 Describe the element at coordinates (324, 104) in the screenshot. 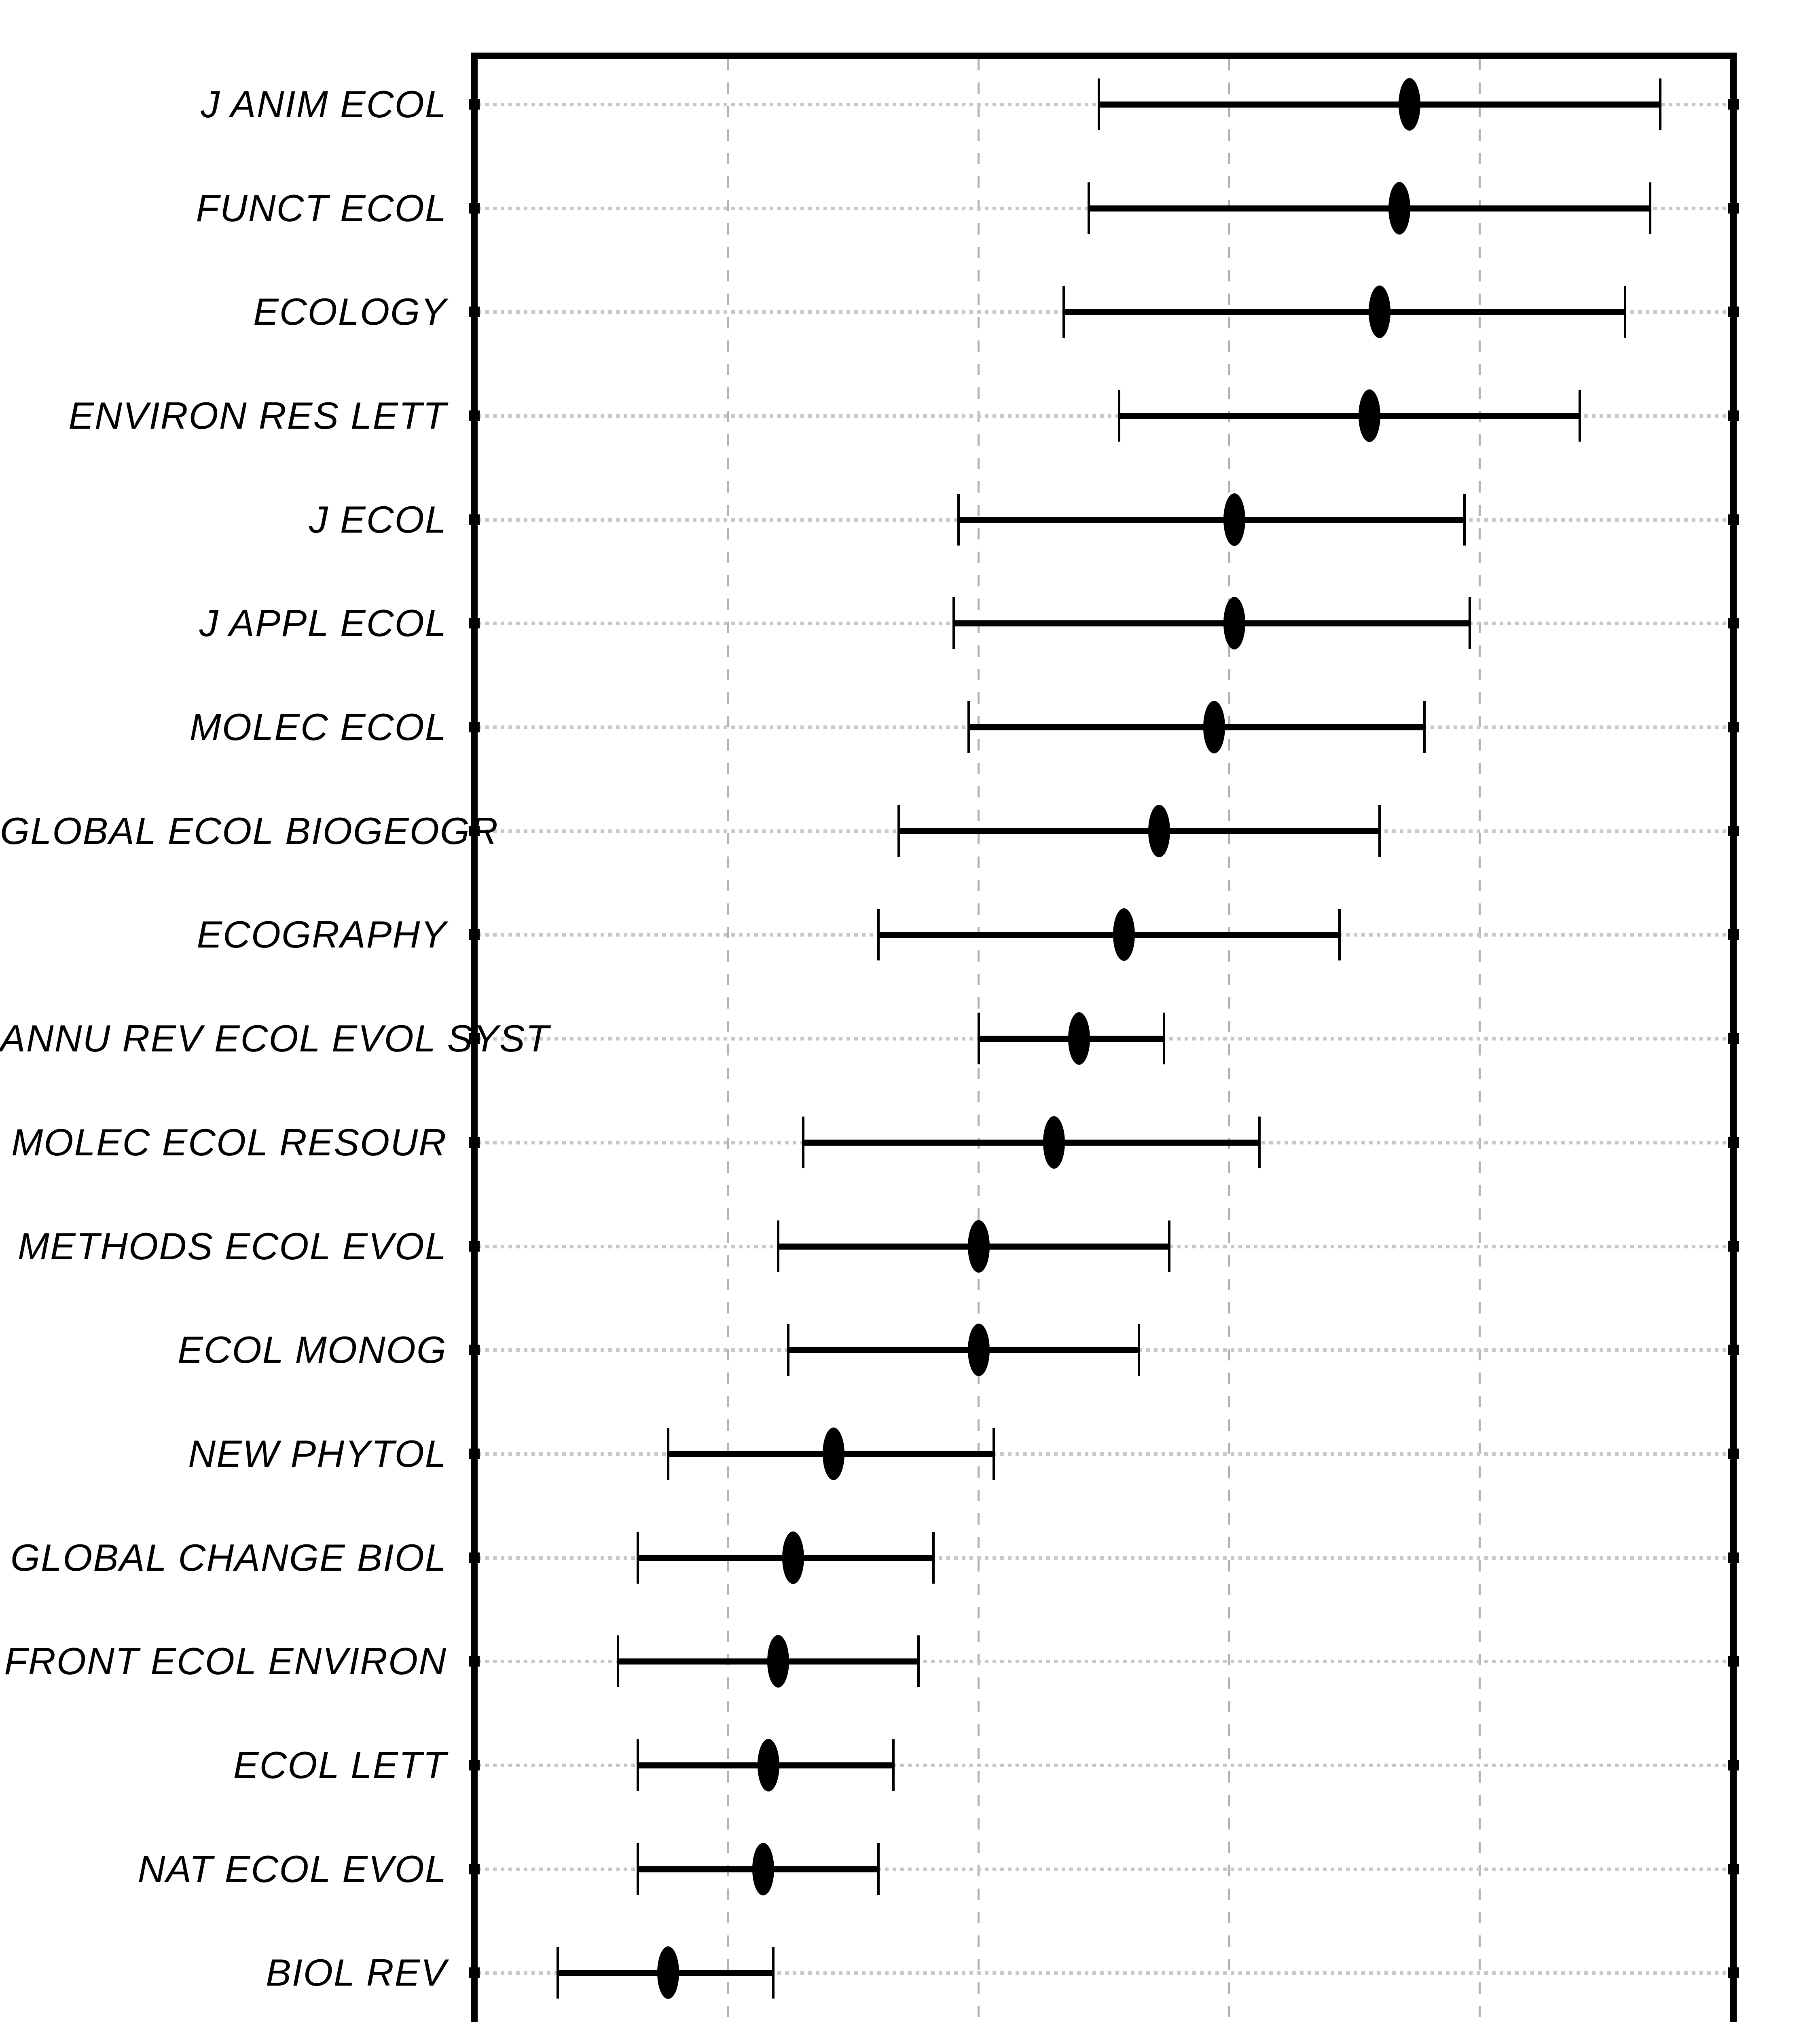

I see `y-axis-label: J ANIM ECOL` at that location.